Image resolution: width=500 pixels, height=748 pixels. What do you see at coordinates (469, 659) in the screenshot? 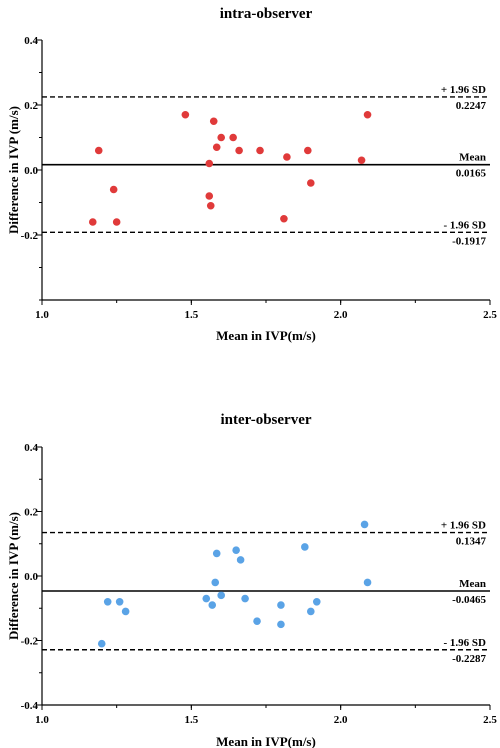
I see `lower-limit-value: -0.2287` at bounding box center [469, 659].